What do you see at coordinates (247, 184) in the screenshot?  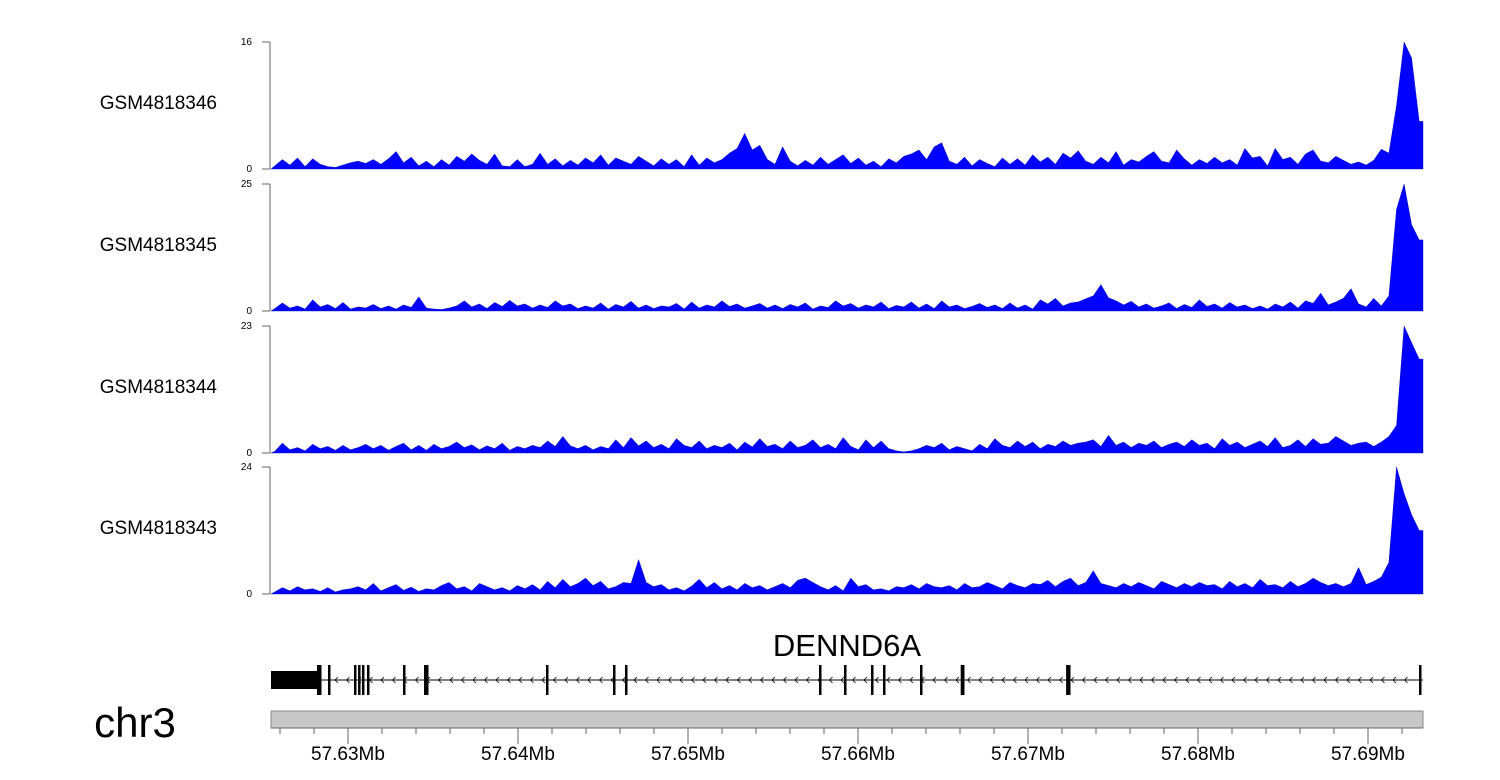 I see `y-axis-max-label: 25` at bounding box center [247, 184].